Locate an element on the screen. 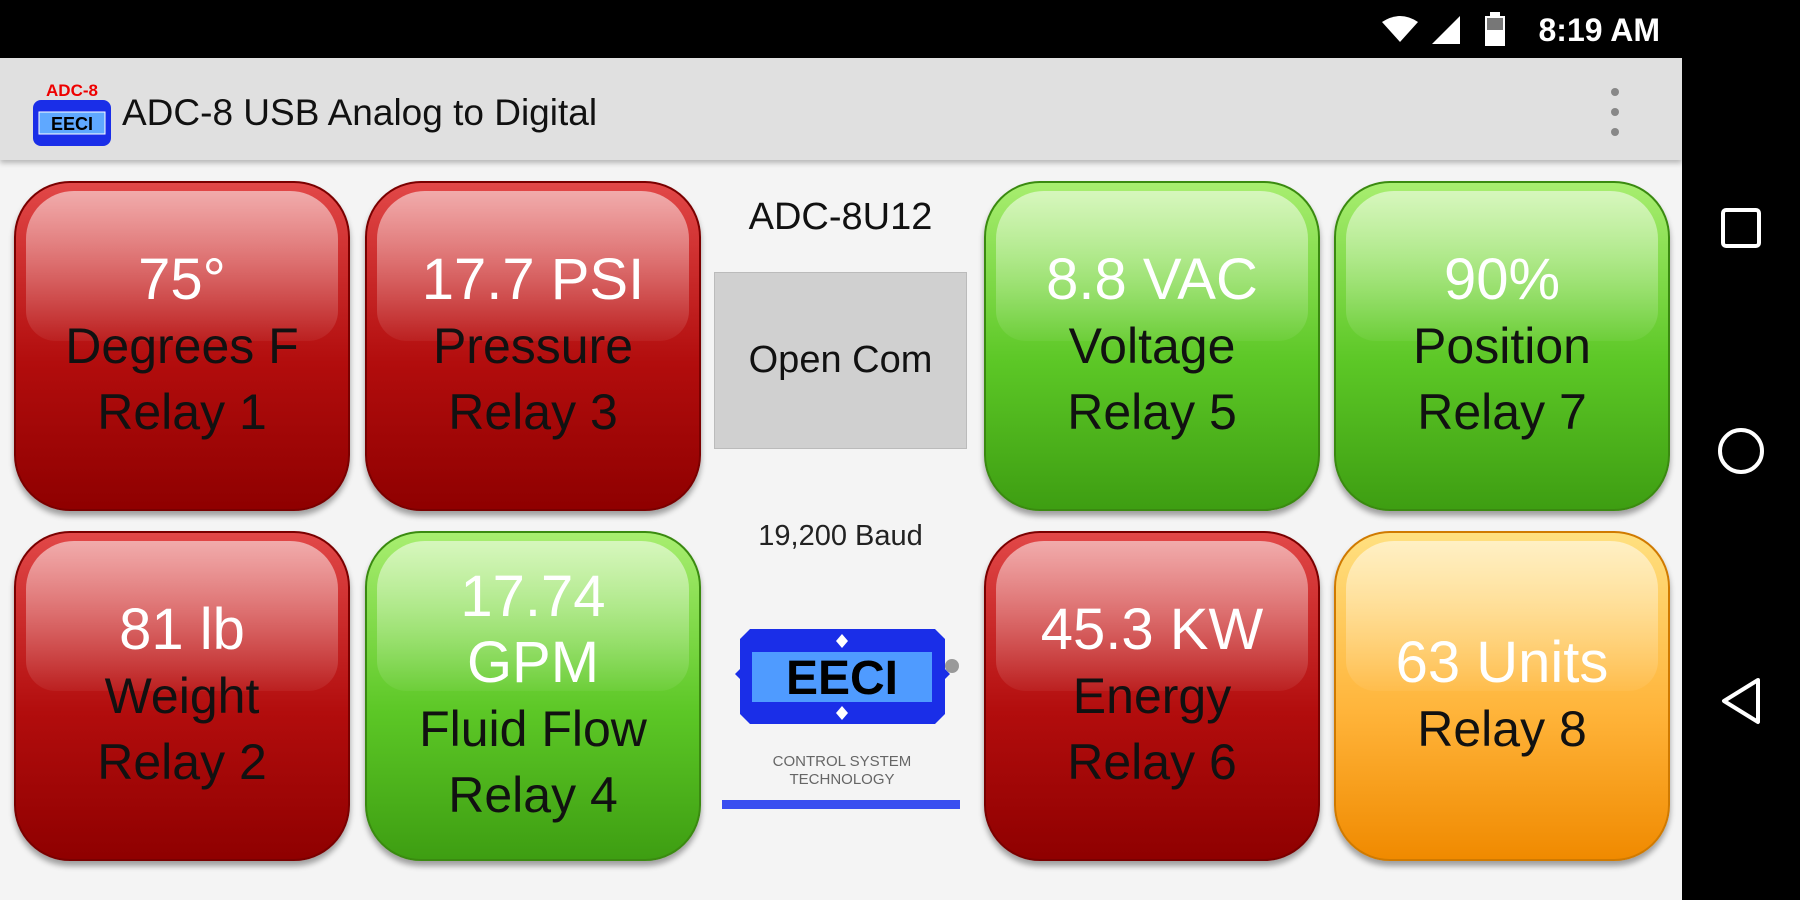  baud-rate: 19,200 Baud is located at coordinates (840, 536).